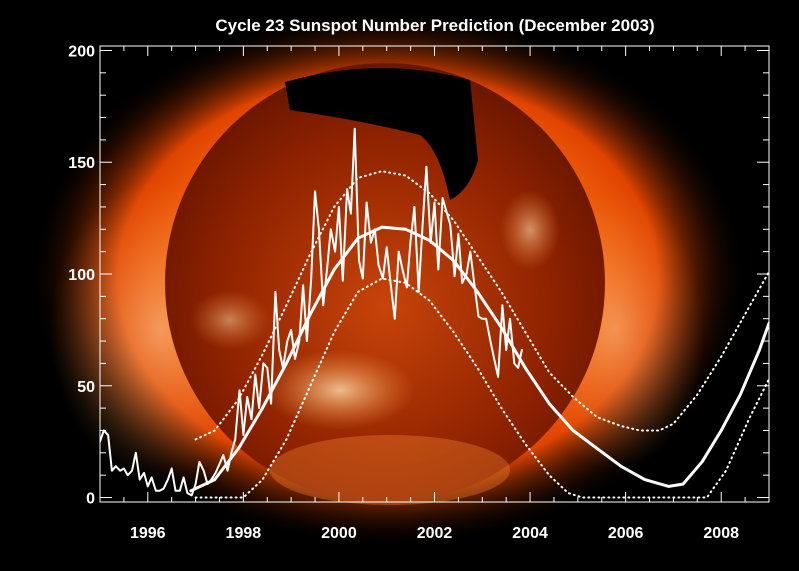 This screenshot has height=571, width=799. What do you see at coordinates (148, 533) in the screenshot?
I see `x-tick-label: 1996` at bounding box center [148, 533].